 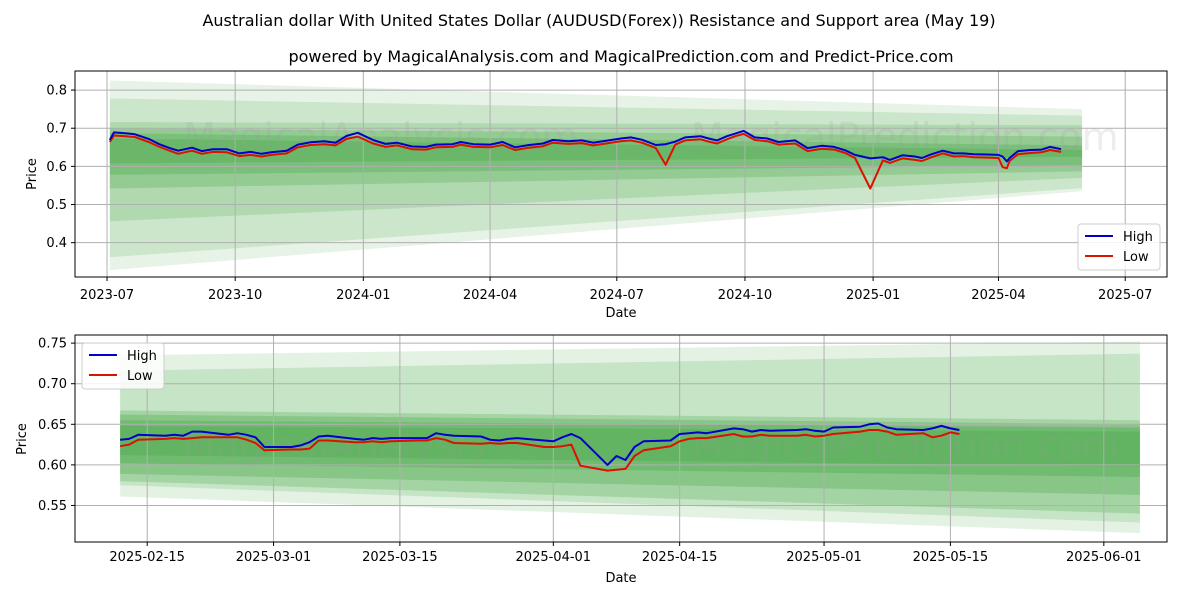 I want to click on x-tick-label: 2025-04-15, so click(x=680, y=557).